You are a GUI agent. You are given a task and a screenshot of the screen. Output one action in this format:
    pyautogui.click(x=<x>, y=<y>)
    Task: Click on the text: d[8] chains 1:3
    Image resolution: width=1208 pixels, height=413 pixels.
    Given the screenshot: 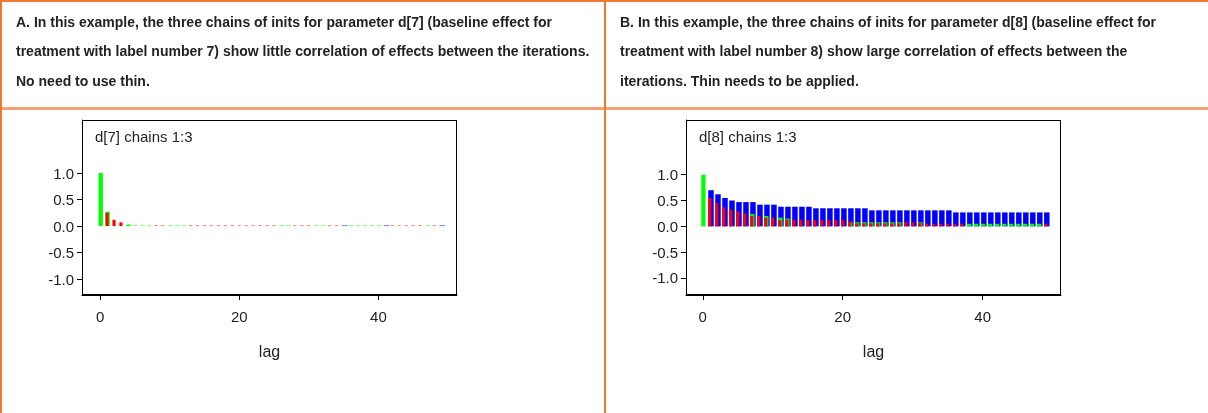 What is the action you would take?
    pyautogui.click(x=748, y=136)
    